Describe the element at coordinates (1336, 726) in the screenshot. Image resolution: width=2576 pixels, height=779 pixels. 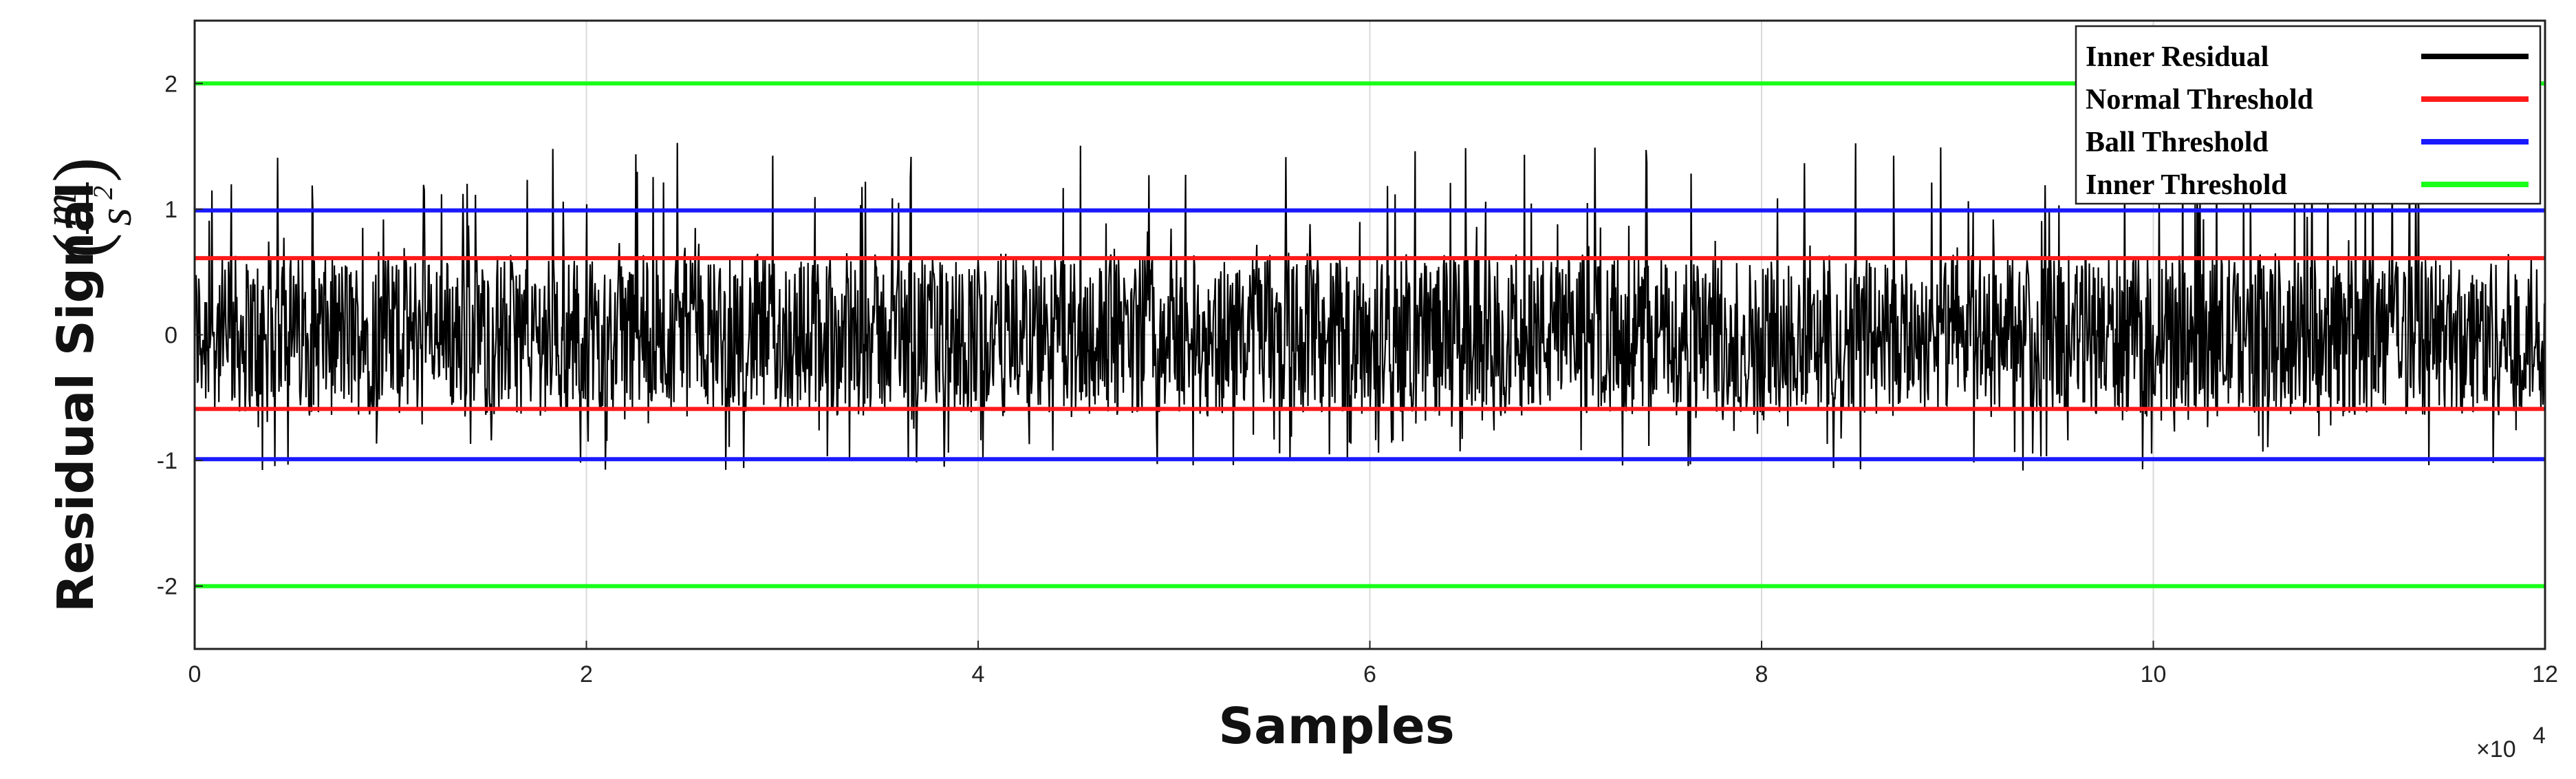
I see `x-axis-title: Samples` at that location.